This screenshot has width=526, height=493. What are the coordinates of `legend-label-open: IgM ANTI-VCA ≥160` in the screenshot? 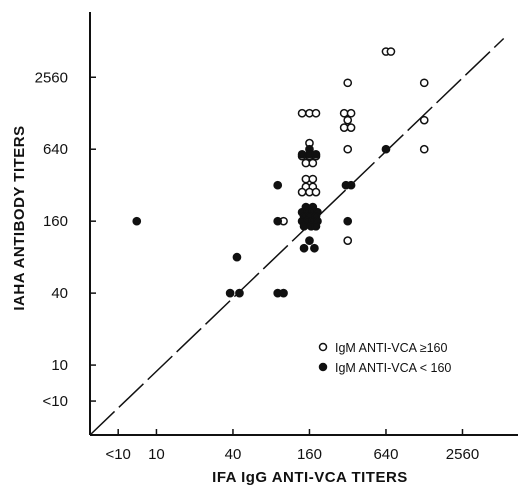 It's located at (391, 348).